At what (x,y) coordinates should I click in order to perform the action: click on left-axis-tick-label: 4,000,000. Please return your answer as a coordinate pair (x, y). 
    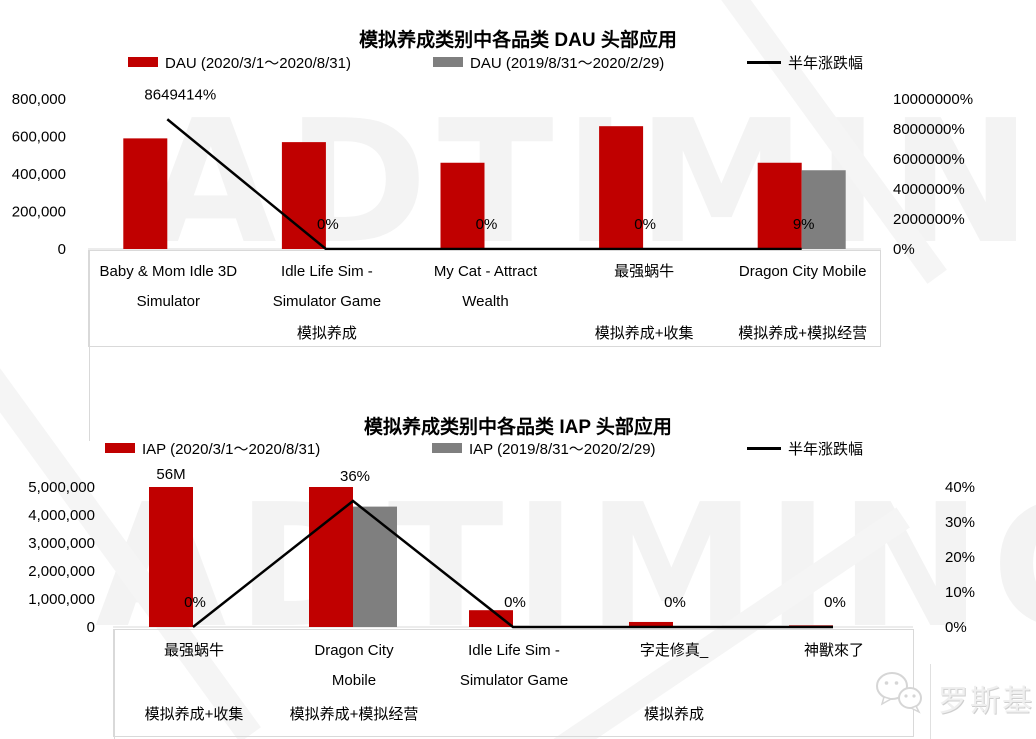
    Looking at the image, I should click on (61, 515).